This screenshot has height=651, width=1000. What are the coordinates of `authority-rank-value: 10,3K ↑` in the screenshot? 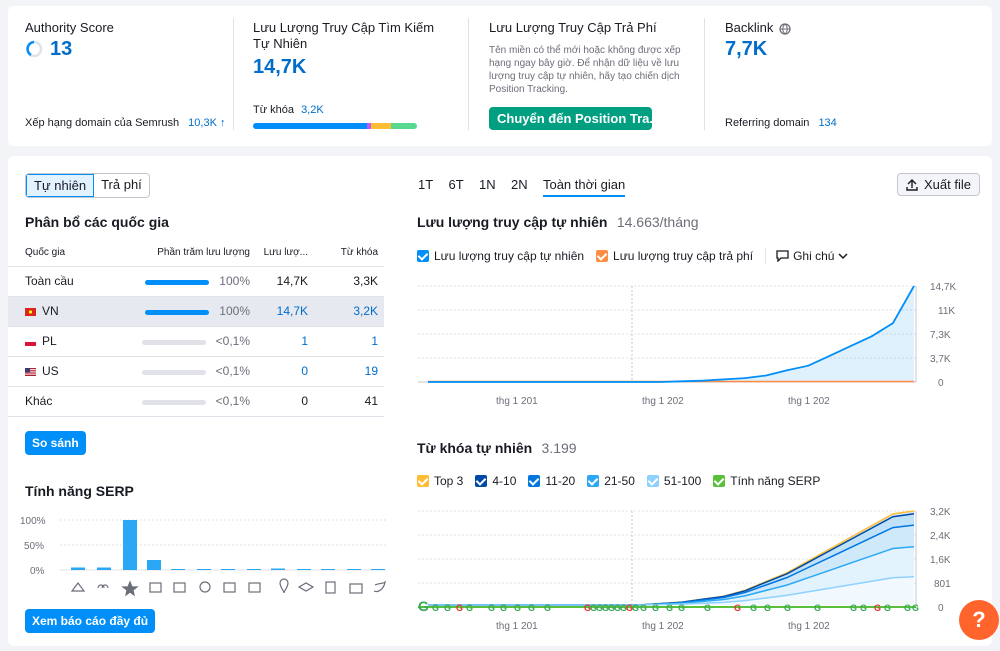 It's located at (207, 123).